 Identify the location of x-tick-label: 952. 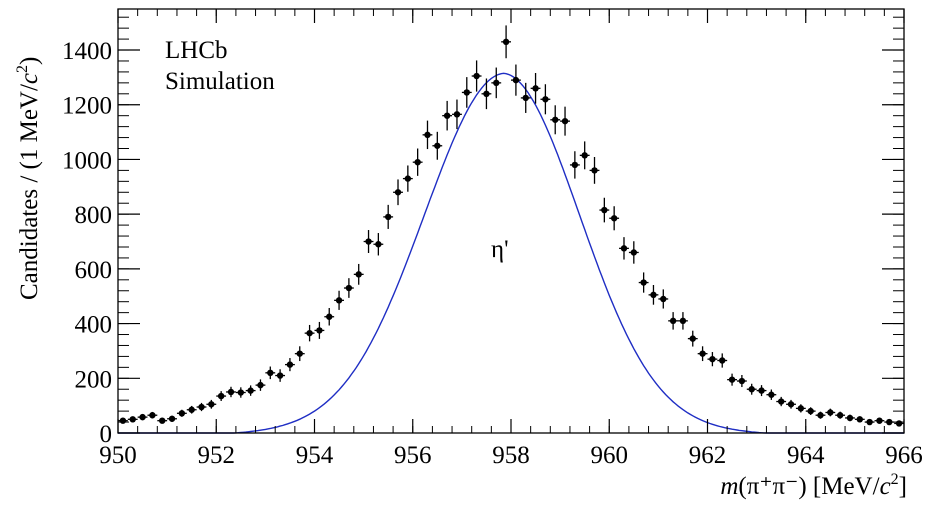
(217, 455).